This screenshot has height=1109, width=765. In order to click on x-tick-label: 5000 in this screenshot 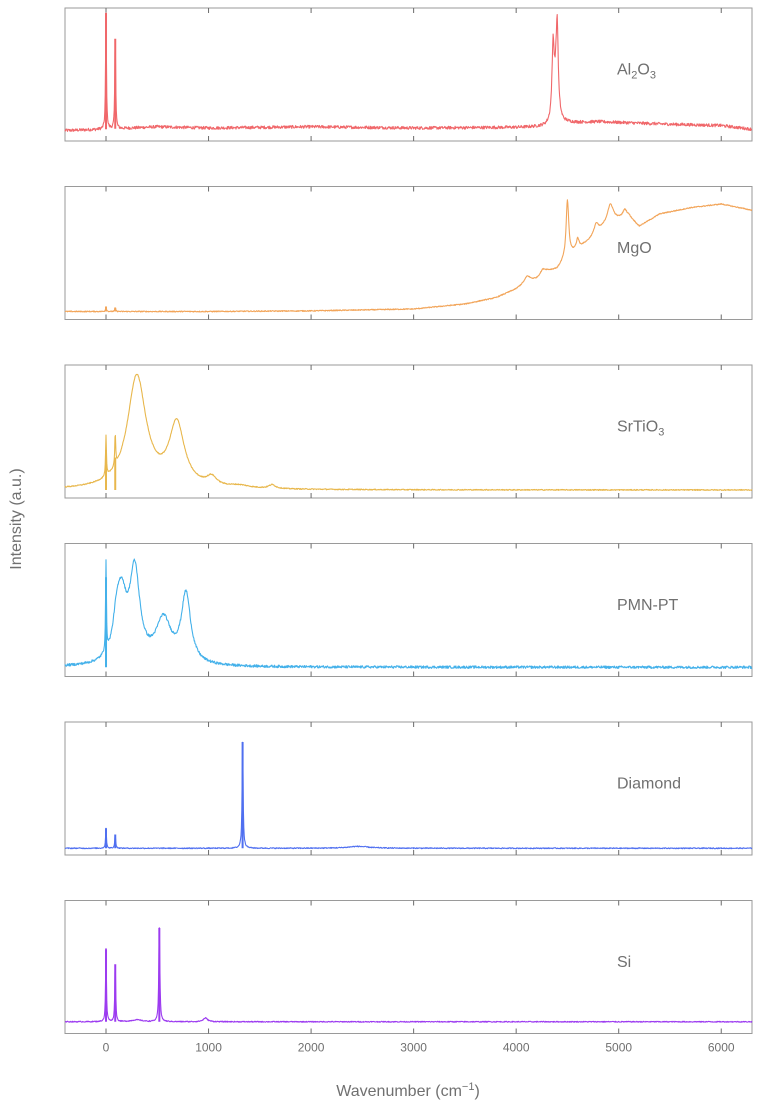, I will do `click(618, 1048)`.